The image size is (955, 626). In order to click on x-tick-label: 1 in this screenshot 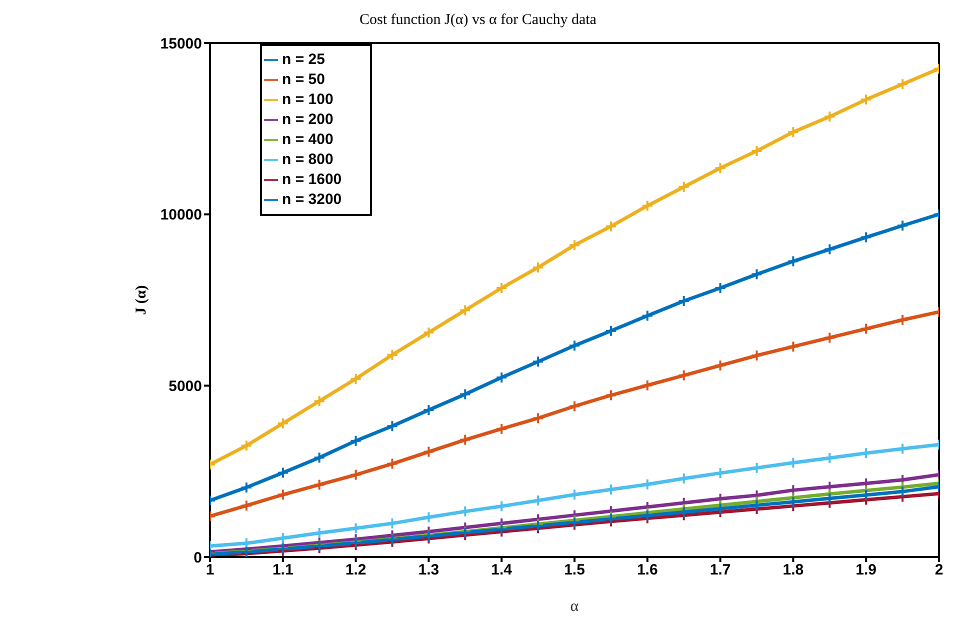, I will do `click(210, 570)`.